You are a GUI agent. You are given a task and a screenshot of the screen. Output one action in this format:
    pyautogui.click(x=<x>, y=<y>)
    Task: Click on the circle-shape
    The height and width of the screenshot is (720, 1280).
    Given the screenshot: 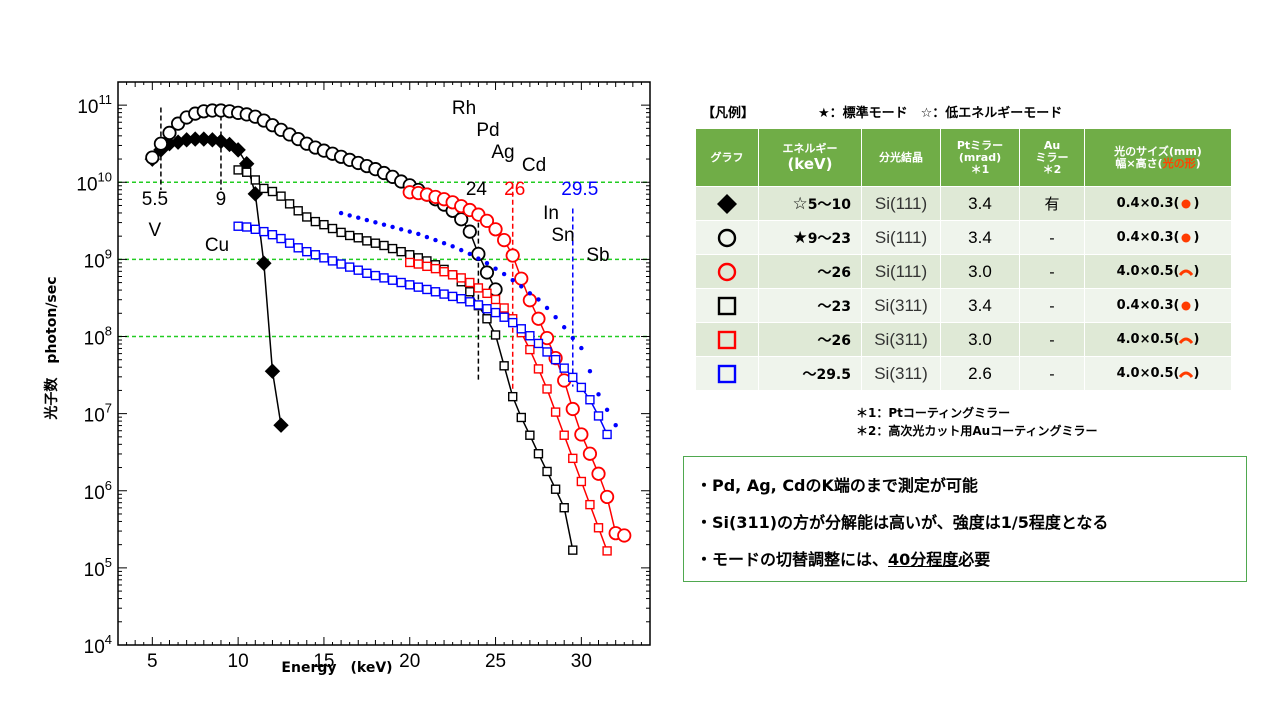 What is the action you would take?
    pyautogui.click(x=727, y=237)
    